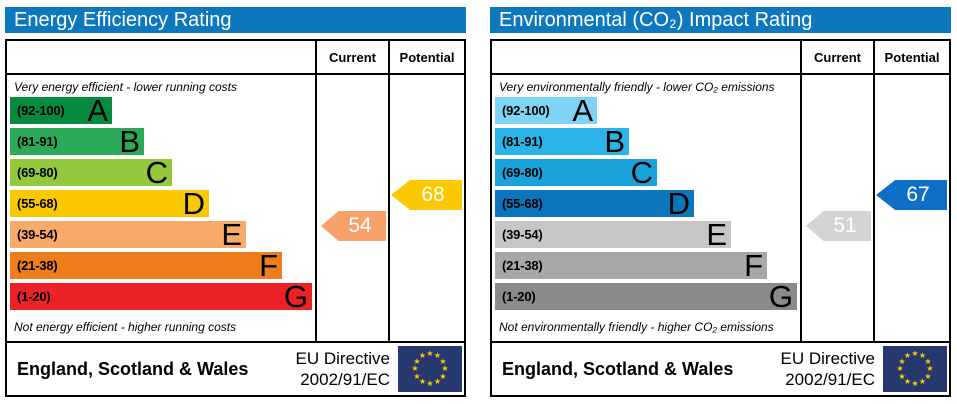 Image resolution: width=957 pixels, height=404 pixels. What do you see at coordinates (235, 20) in the screenshot?
I see `panel-title-bar: Energy Efficiency Rating` at bounding box center [235, 20].